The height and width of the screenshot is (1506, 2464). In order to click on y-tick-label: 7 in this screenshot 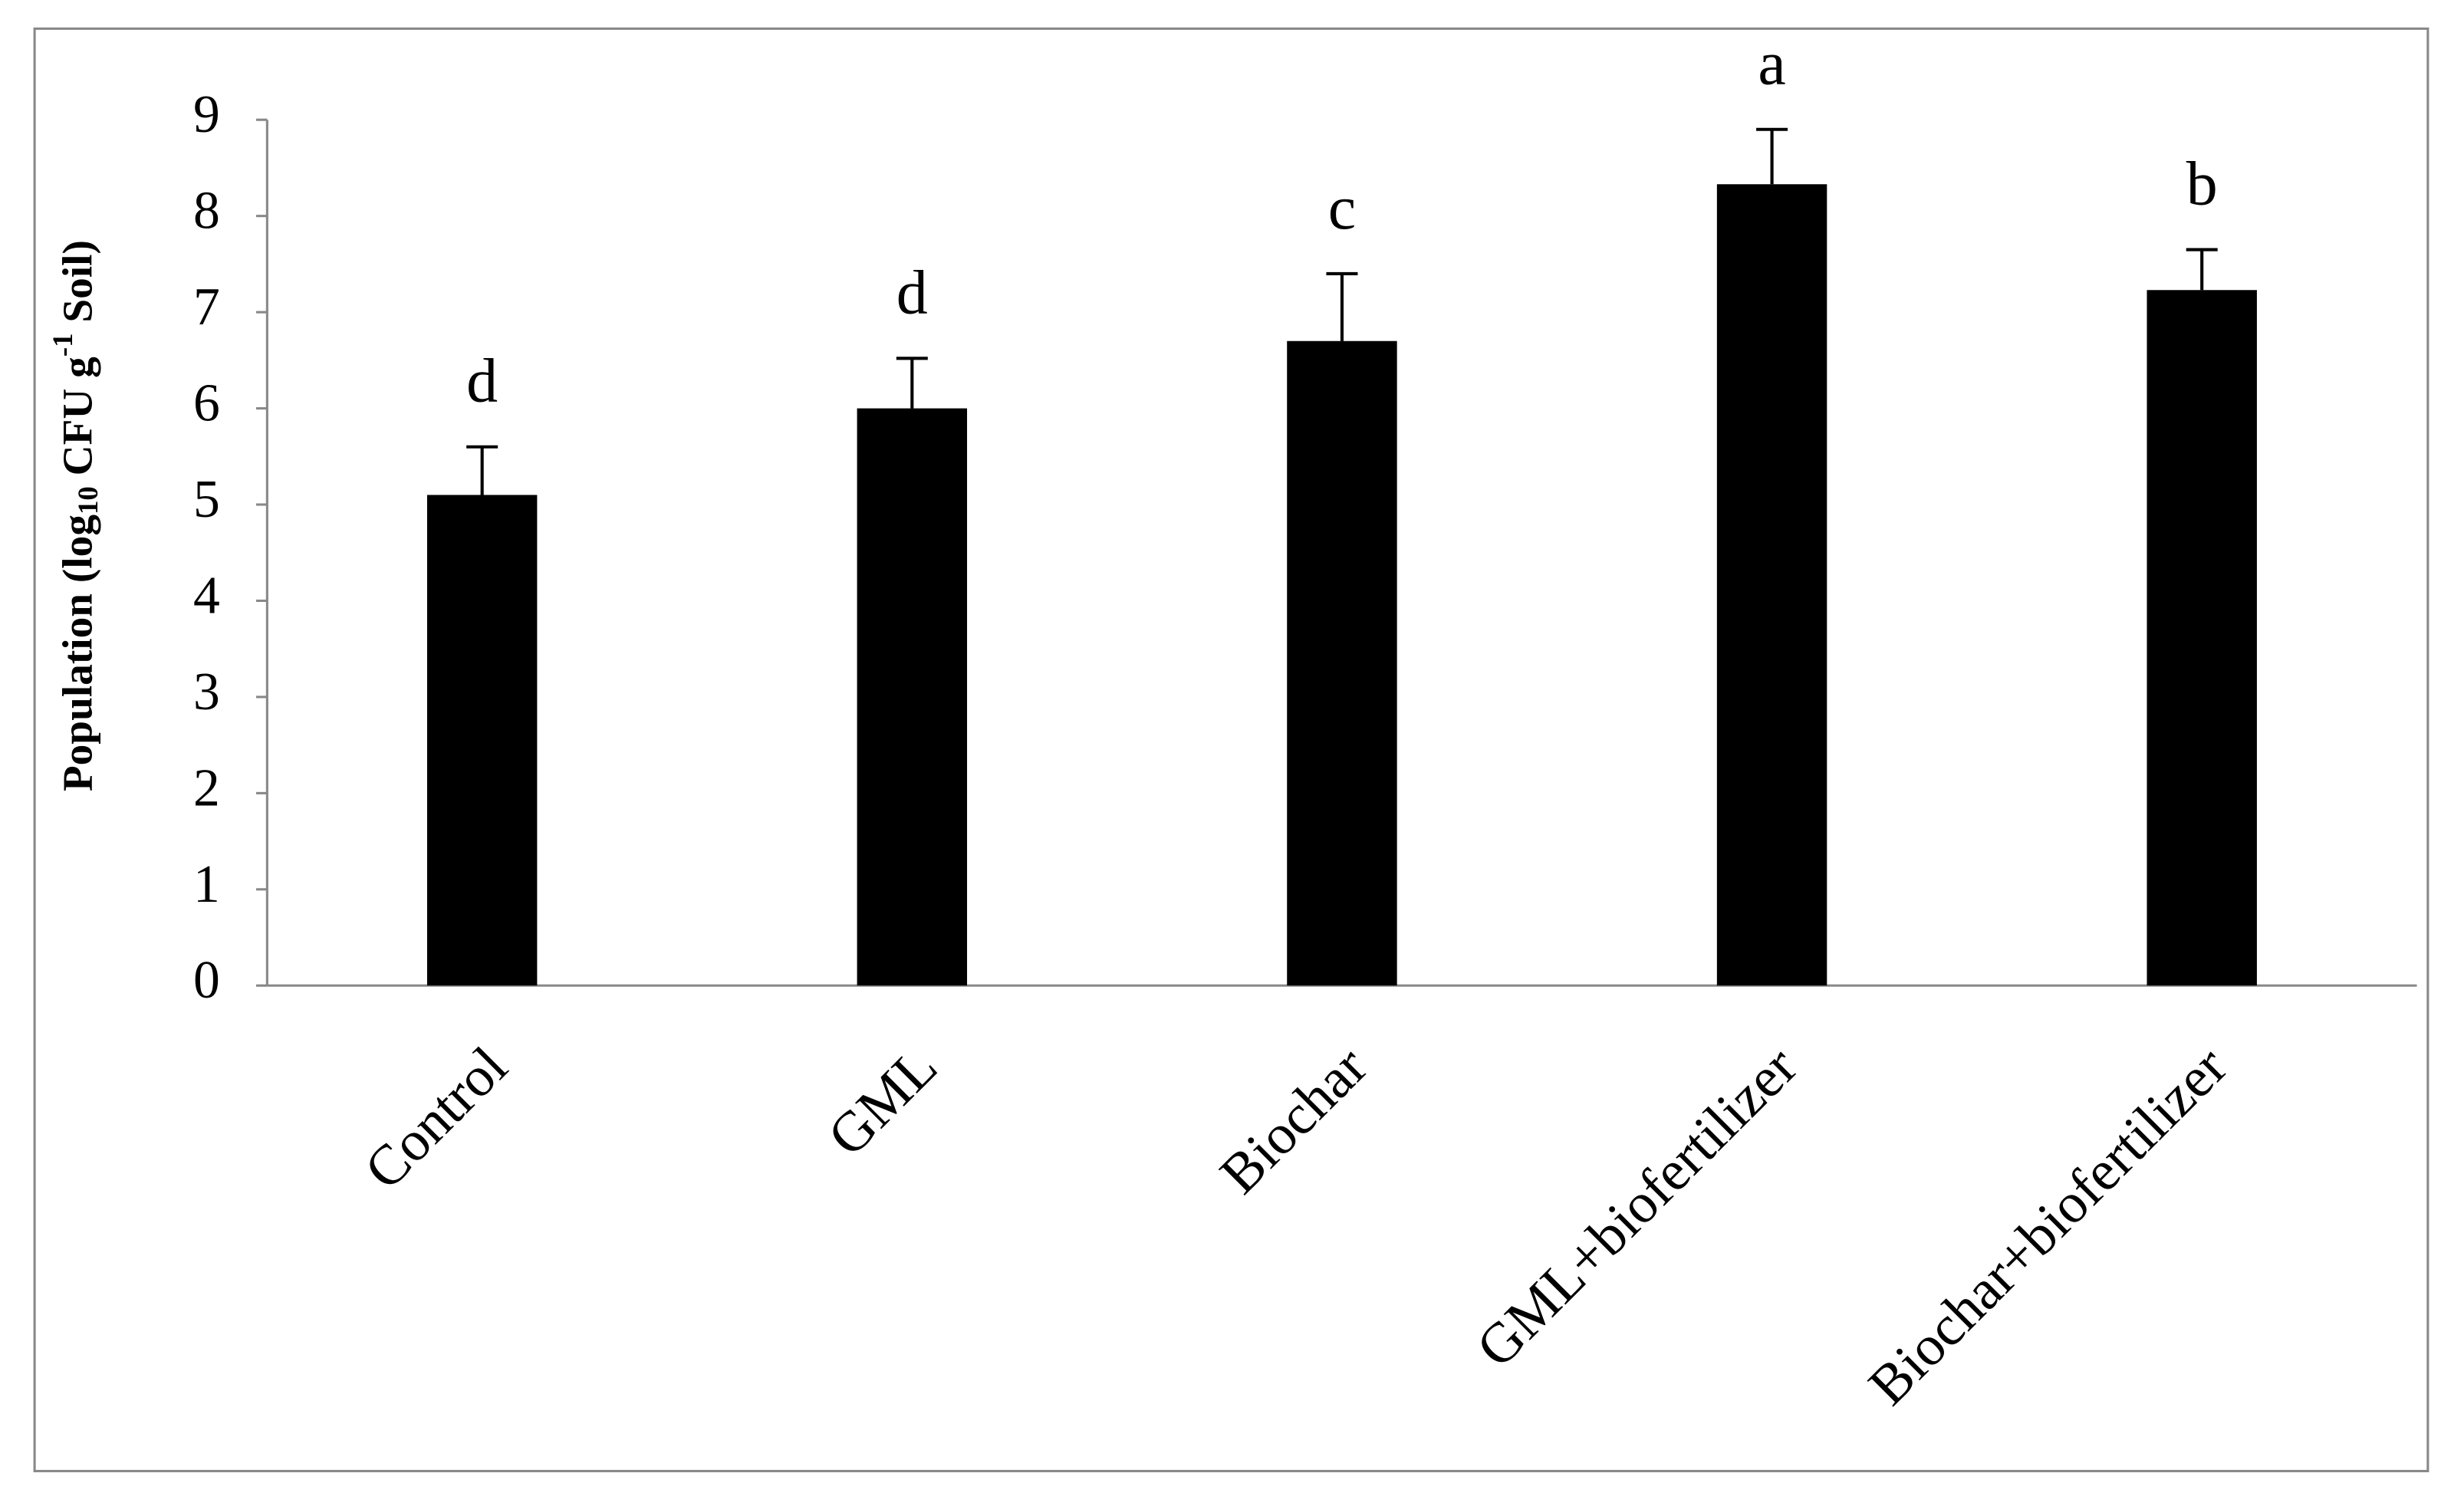, I will do `click(206, 307)`.